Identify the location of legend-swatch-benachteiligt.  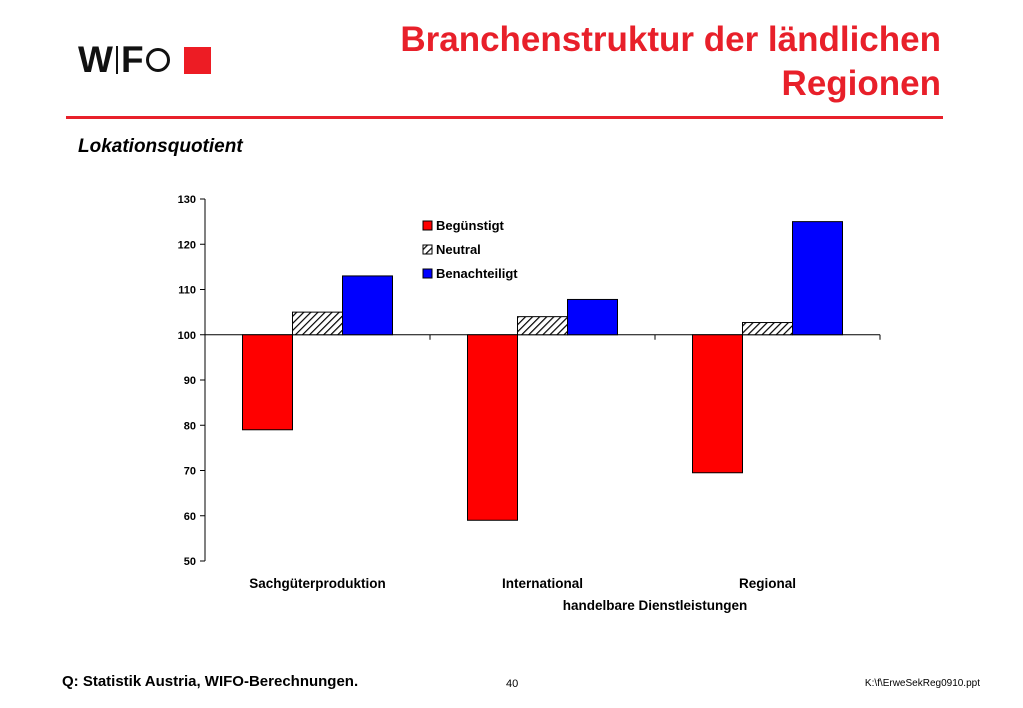
(427, 273).